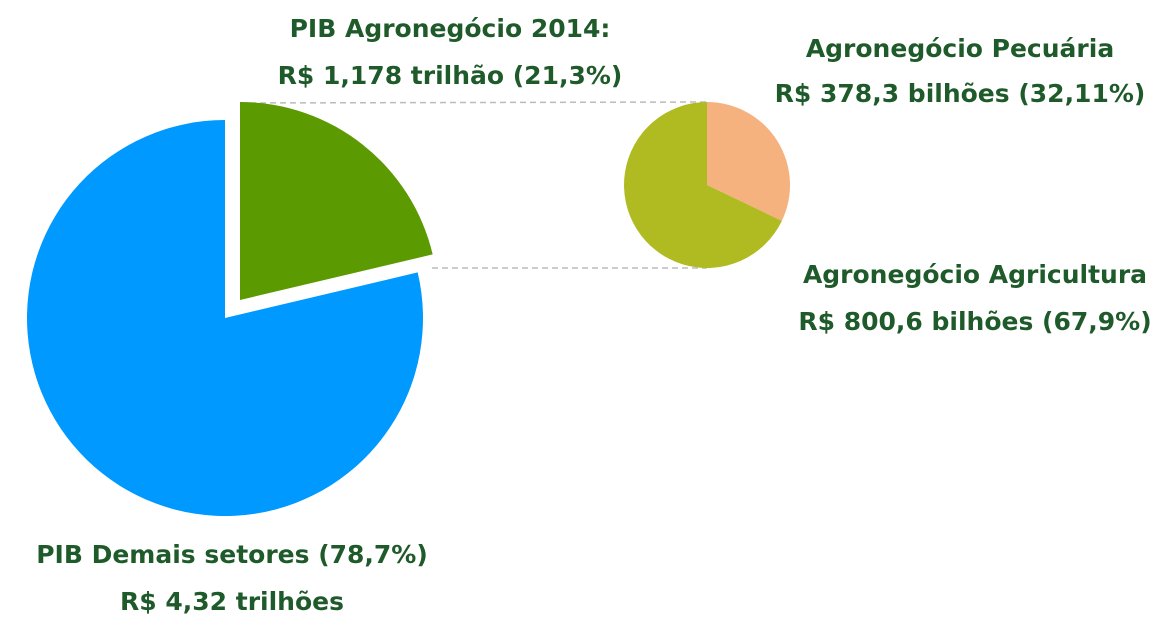  Describe the element at coordinates (975, 274) in the screenshot. I see `slice-label: Agronegócio Agricultura` at that location.